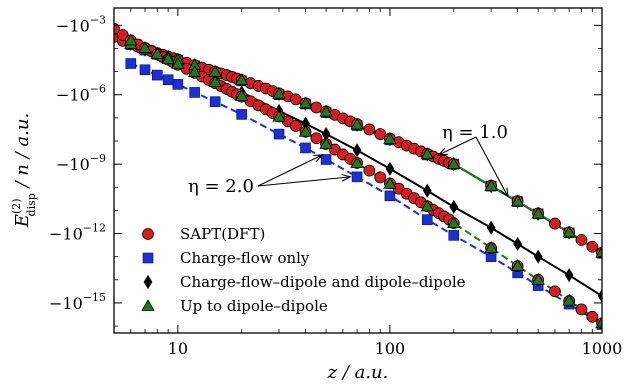 The height and width of the screenshot is (385, 641). I want to click on legend-marker-square, so click(148, 258).